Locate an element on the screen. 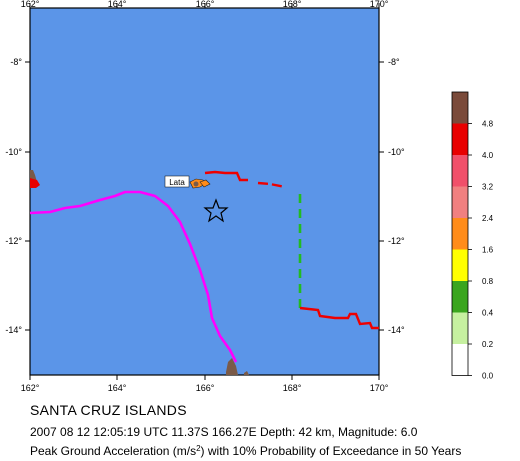 The width and height of the screenshot is (520, 461). scale-label: 0.0 is located at coordinates (488, 376).